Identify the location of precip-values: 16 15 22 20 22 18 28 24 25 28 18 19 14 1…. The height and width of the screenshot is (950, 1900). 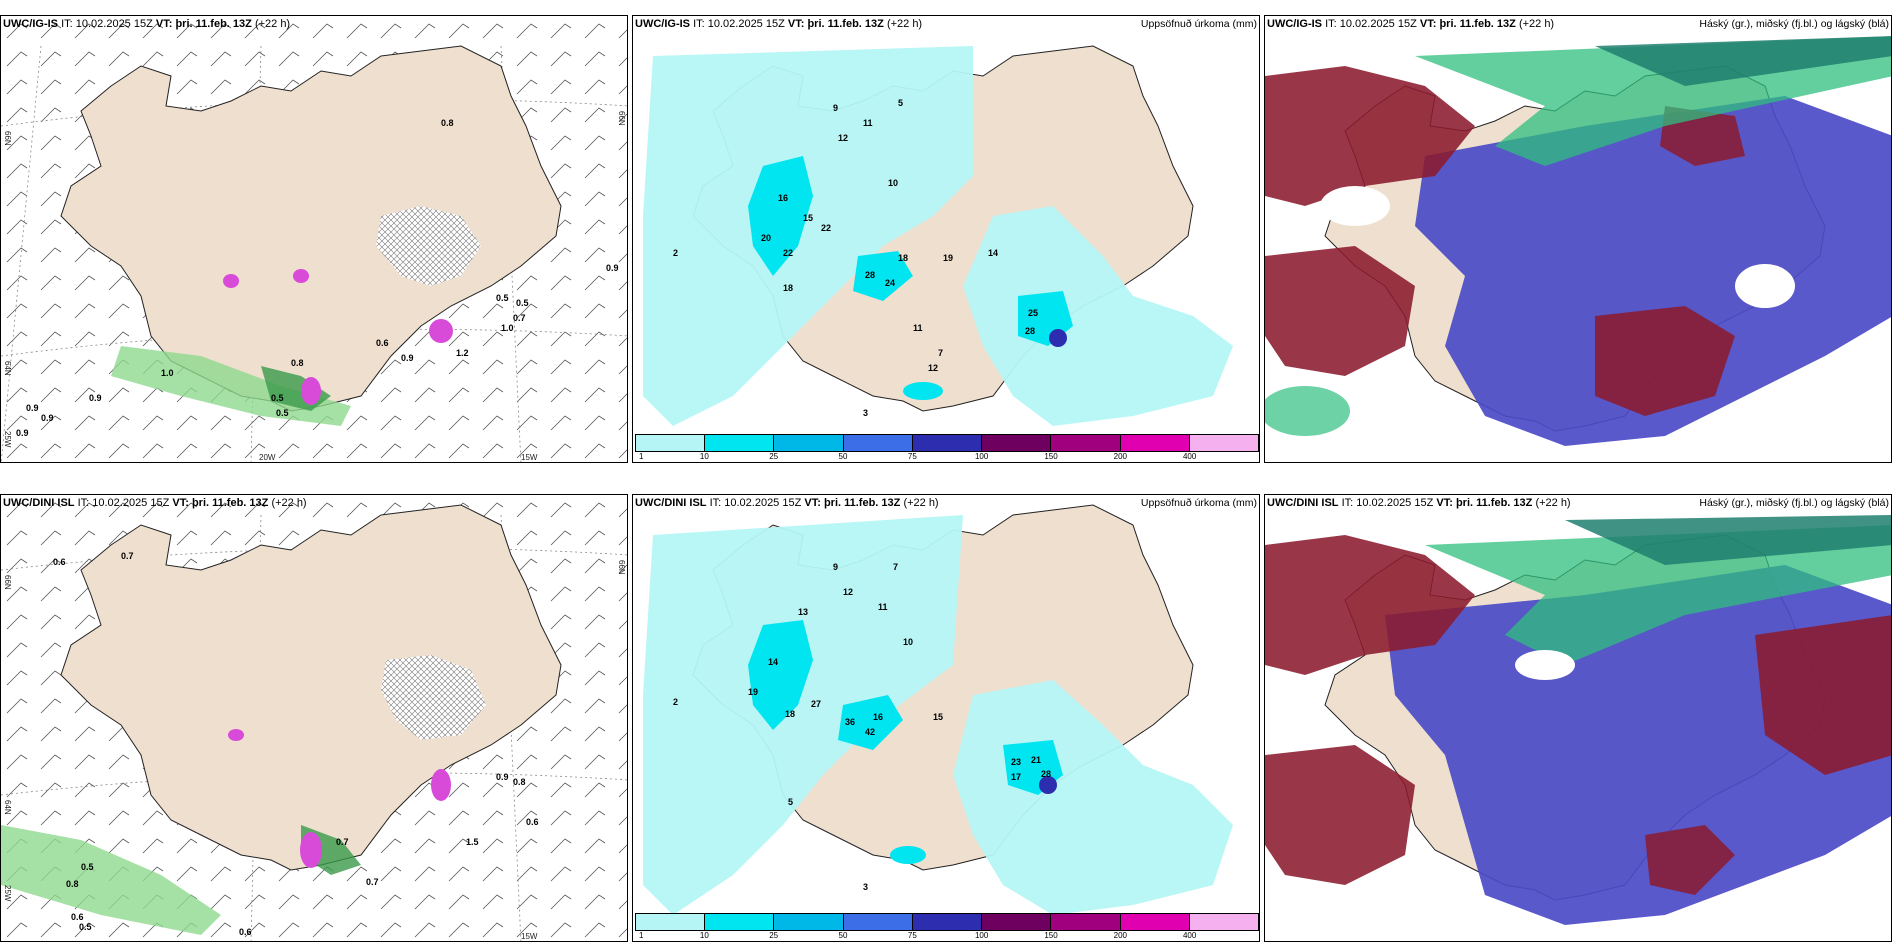
(855, 258).